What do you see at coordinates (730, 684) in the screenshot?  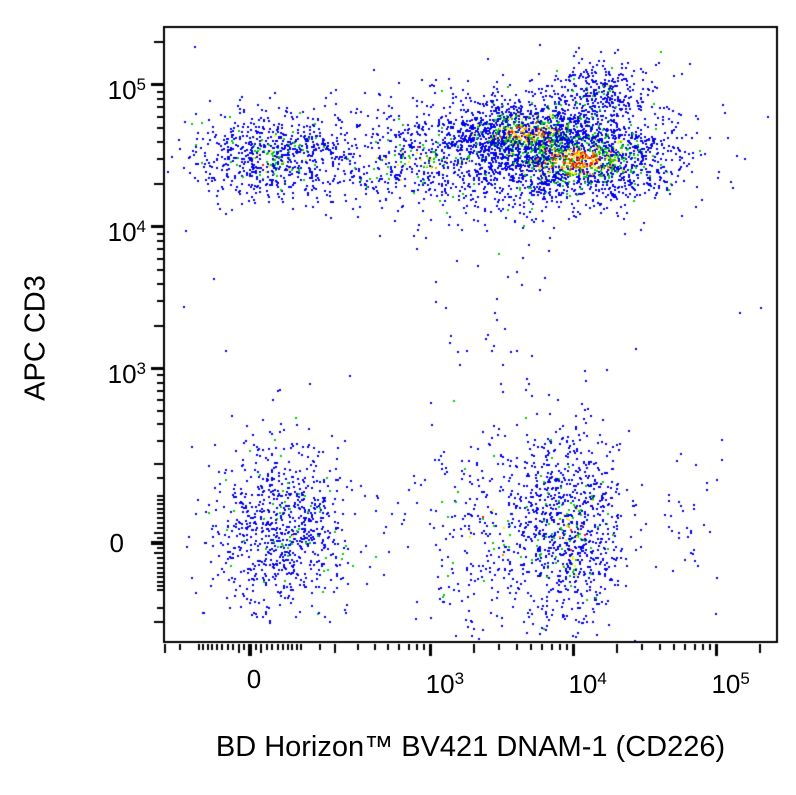 I see `x-tick-label-1e5: 10⁵` at bounding box center [730, 684].